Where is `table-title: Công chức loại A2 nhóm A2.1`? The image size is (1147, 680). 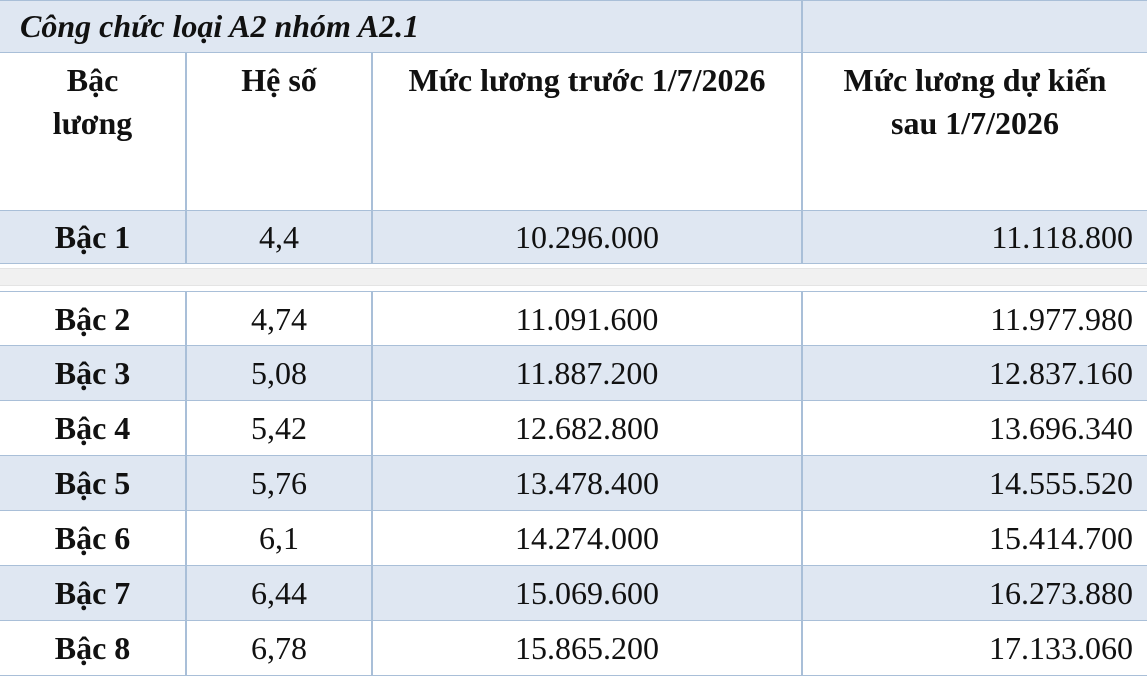 table-title: Công chức loại A2 nhóm A2.1 is located at coordinates (401, 26).